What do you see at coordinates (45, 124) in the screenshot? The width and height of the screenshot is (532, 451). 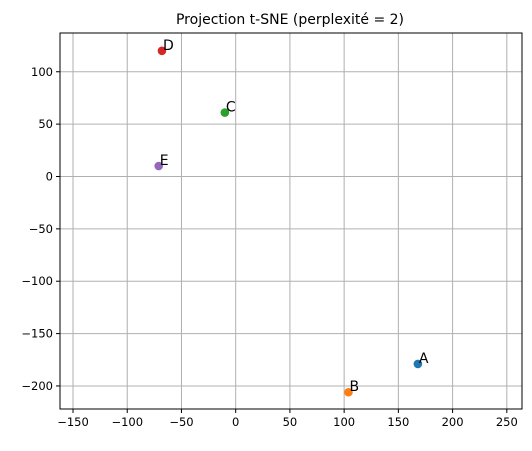 I see `y-tick-label: 50` at bounding box center [45, 124].